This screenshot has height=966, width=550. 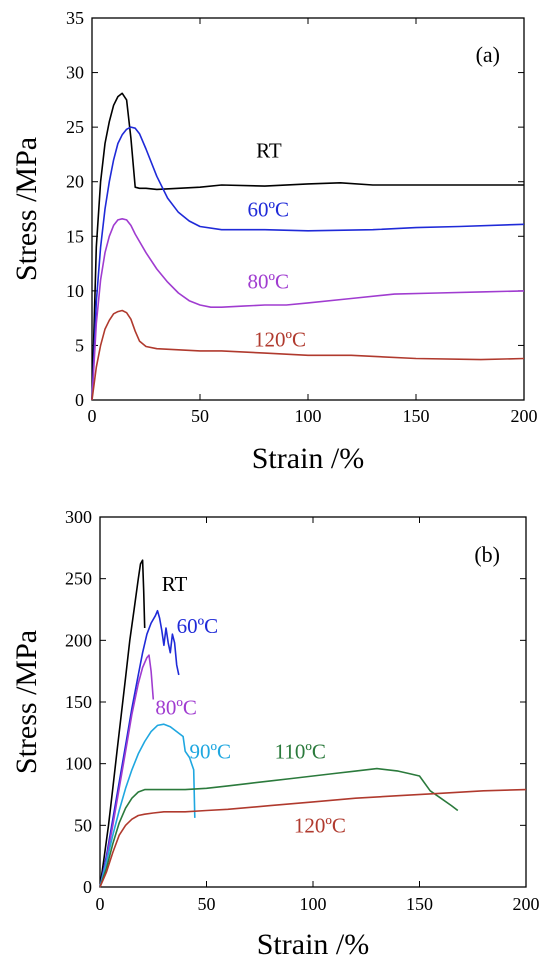 I want to click on panel-b-series-label-90c: 90ºC, so click(x=210, y=752).